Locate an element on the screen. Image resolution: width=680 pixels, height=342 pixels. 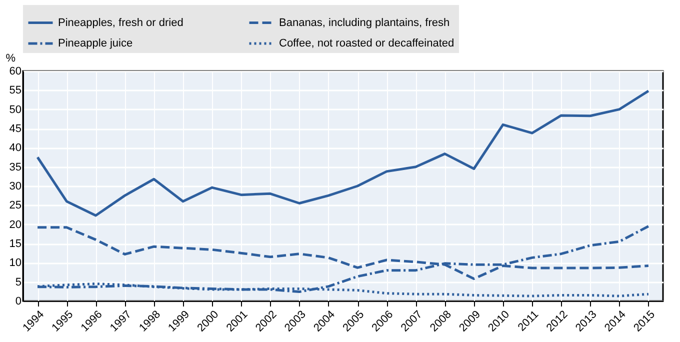
y-tick-label: 35 is located at coordinates (15, 167).